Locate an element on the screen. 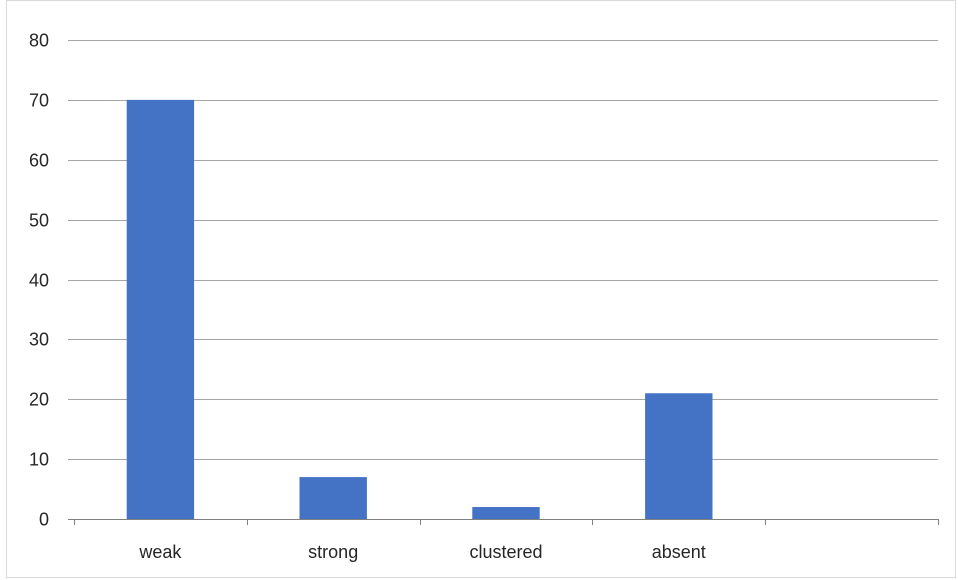  y-tick-label: 80 is located at coordinates (39, 41).